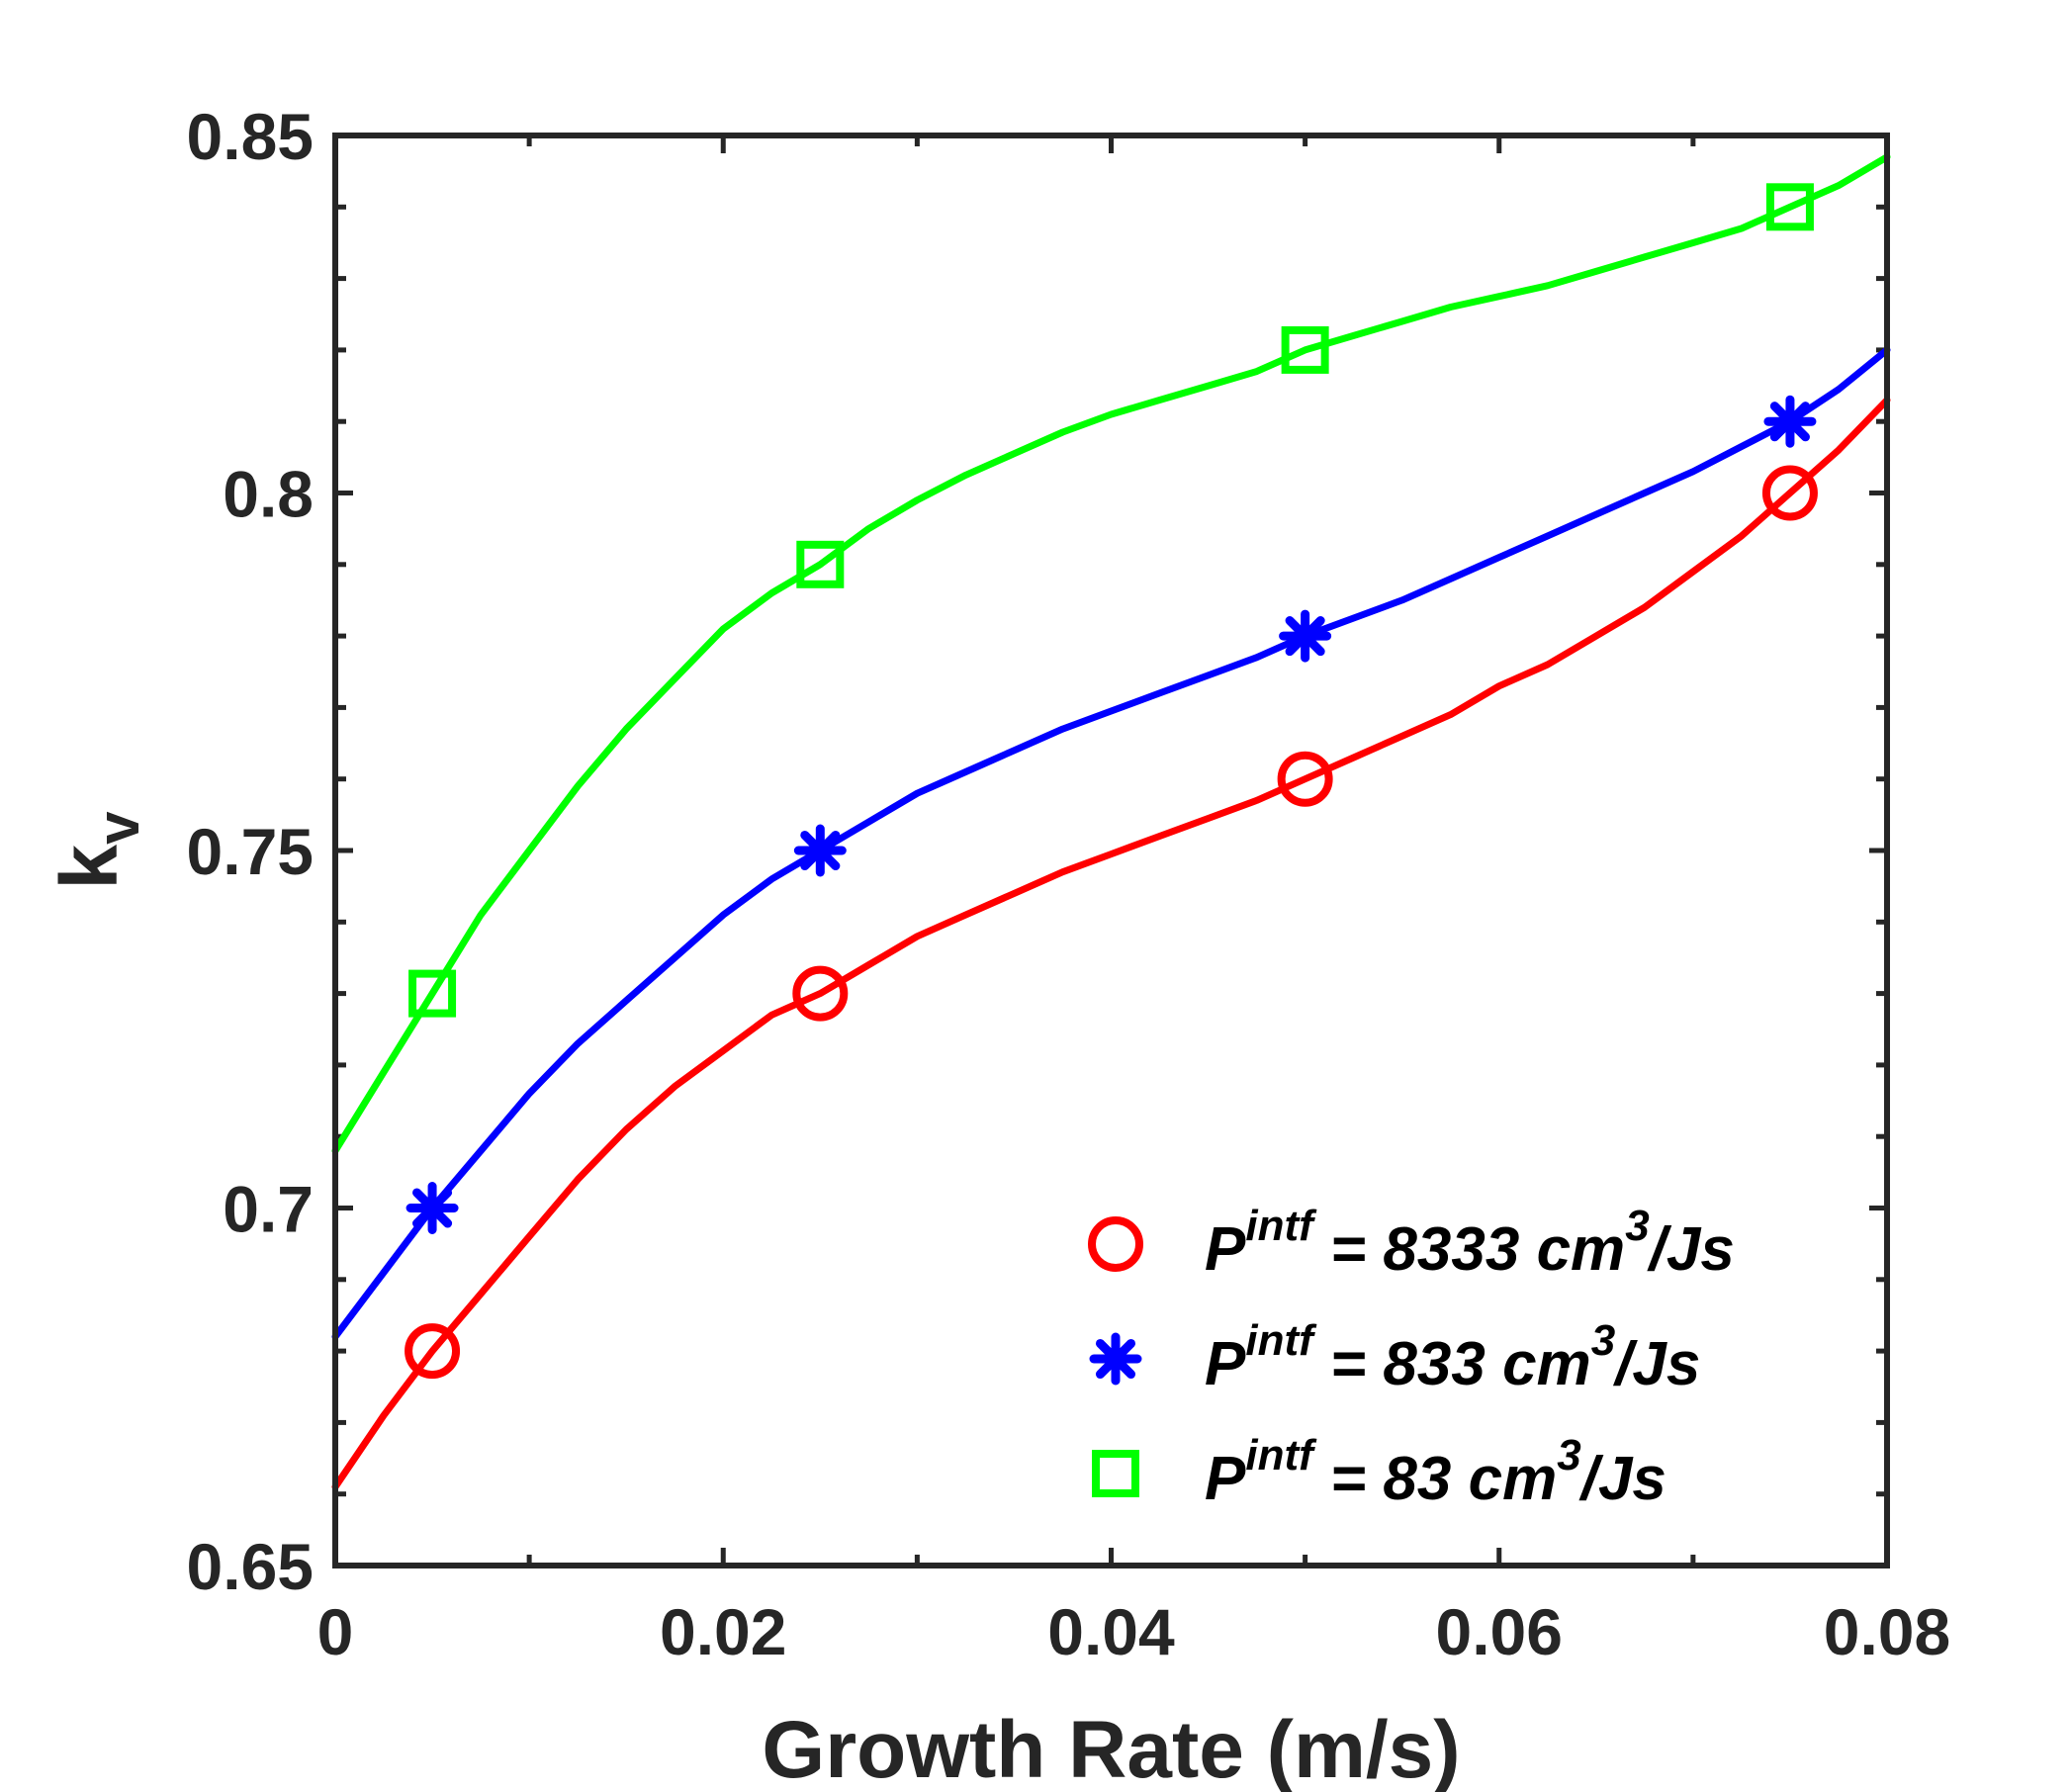  I want to click on y-tick-label: 0.65, so click(250, 1566).